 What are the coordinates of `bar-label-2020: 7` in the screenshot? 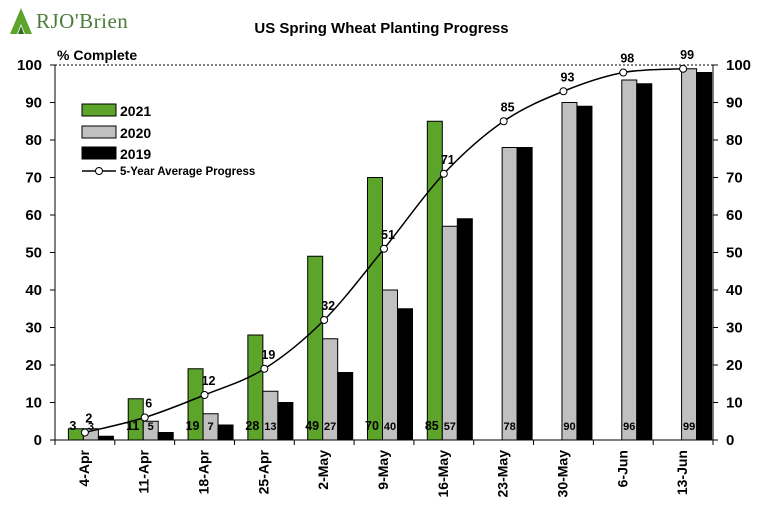 It's located at (210, 427).